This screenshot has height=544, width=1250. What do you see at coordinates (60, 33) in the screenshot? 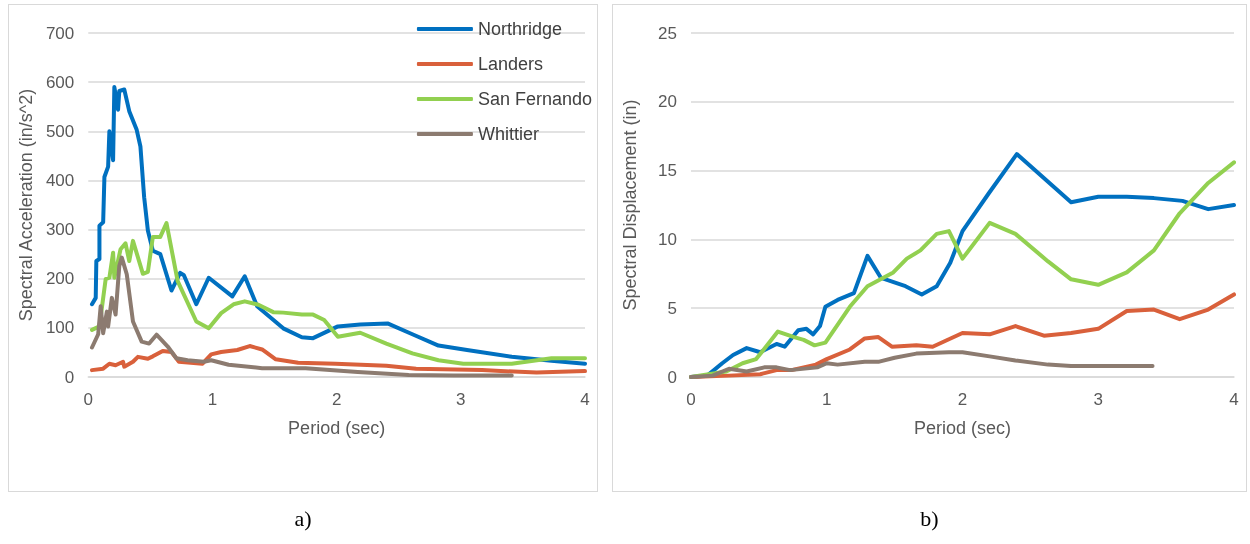
I see `y-tick-label: 700` at bounding box center [60, 33].